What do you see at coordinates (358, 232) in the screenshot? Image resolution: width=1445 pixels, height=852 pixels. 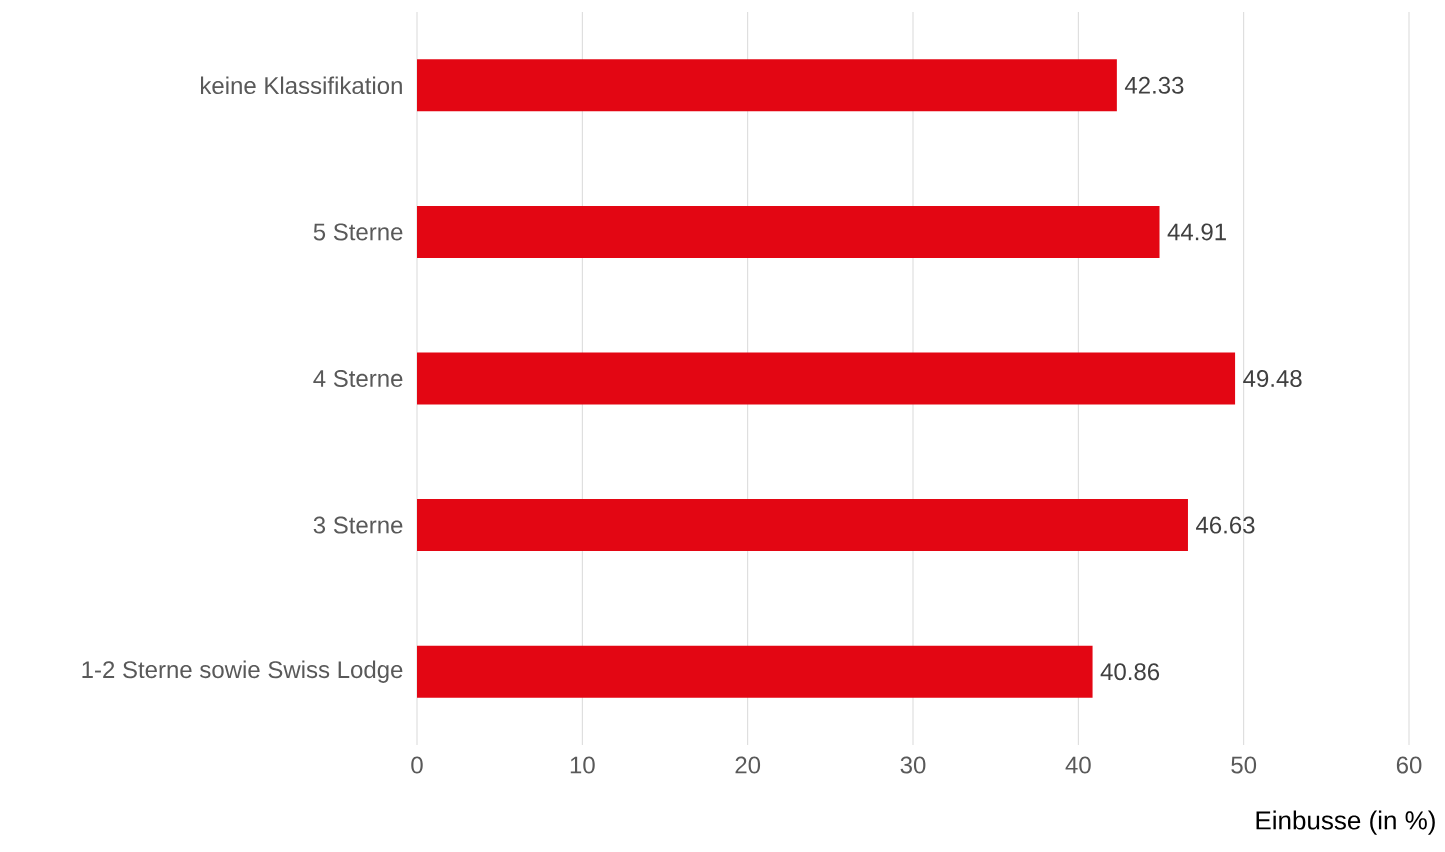 I see `y-tick-label: 5 Sterne` at bounding box center [358, 232].